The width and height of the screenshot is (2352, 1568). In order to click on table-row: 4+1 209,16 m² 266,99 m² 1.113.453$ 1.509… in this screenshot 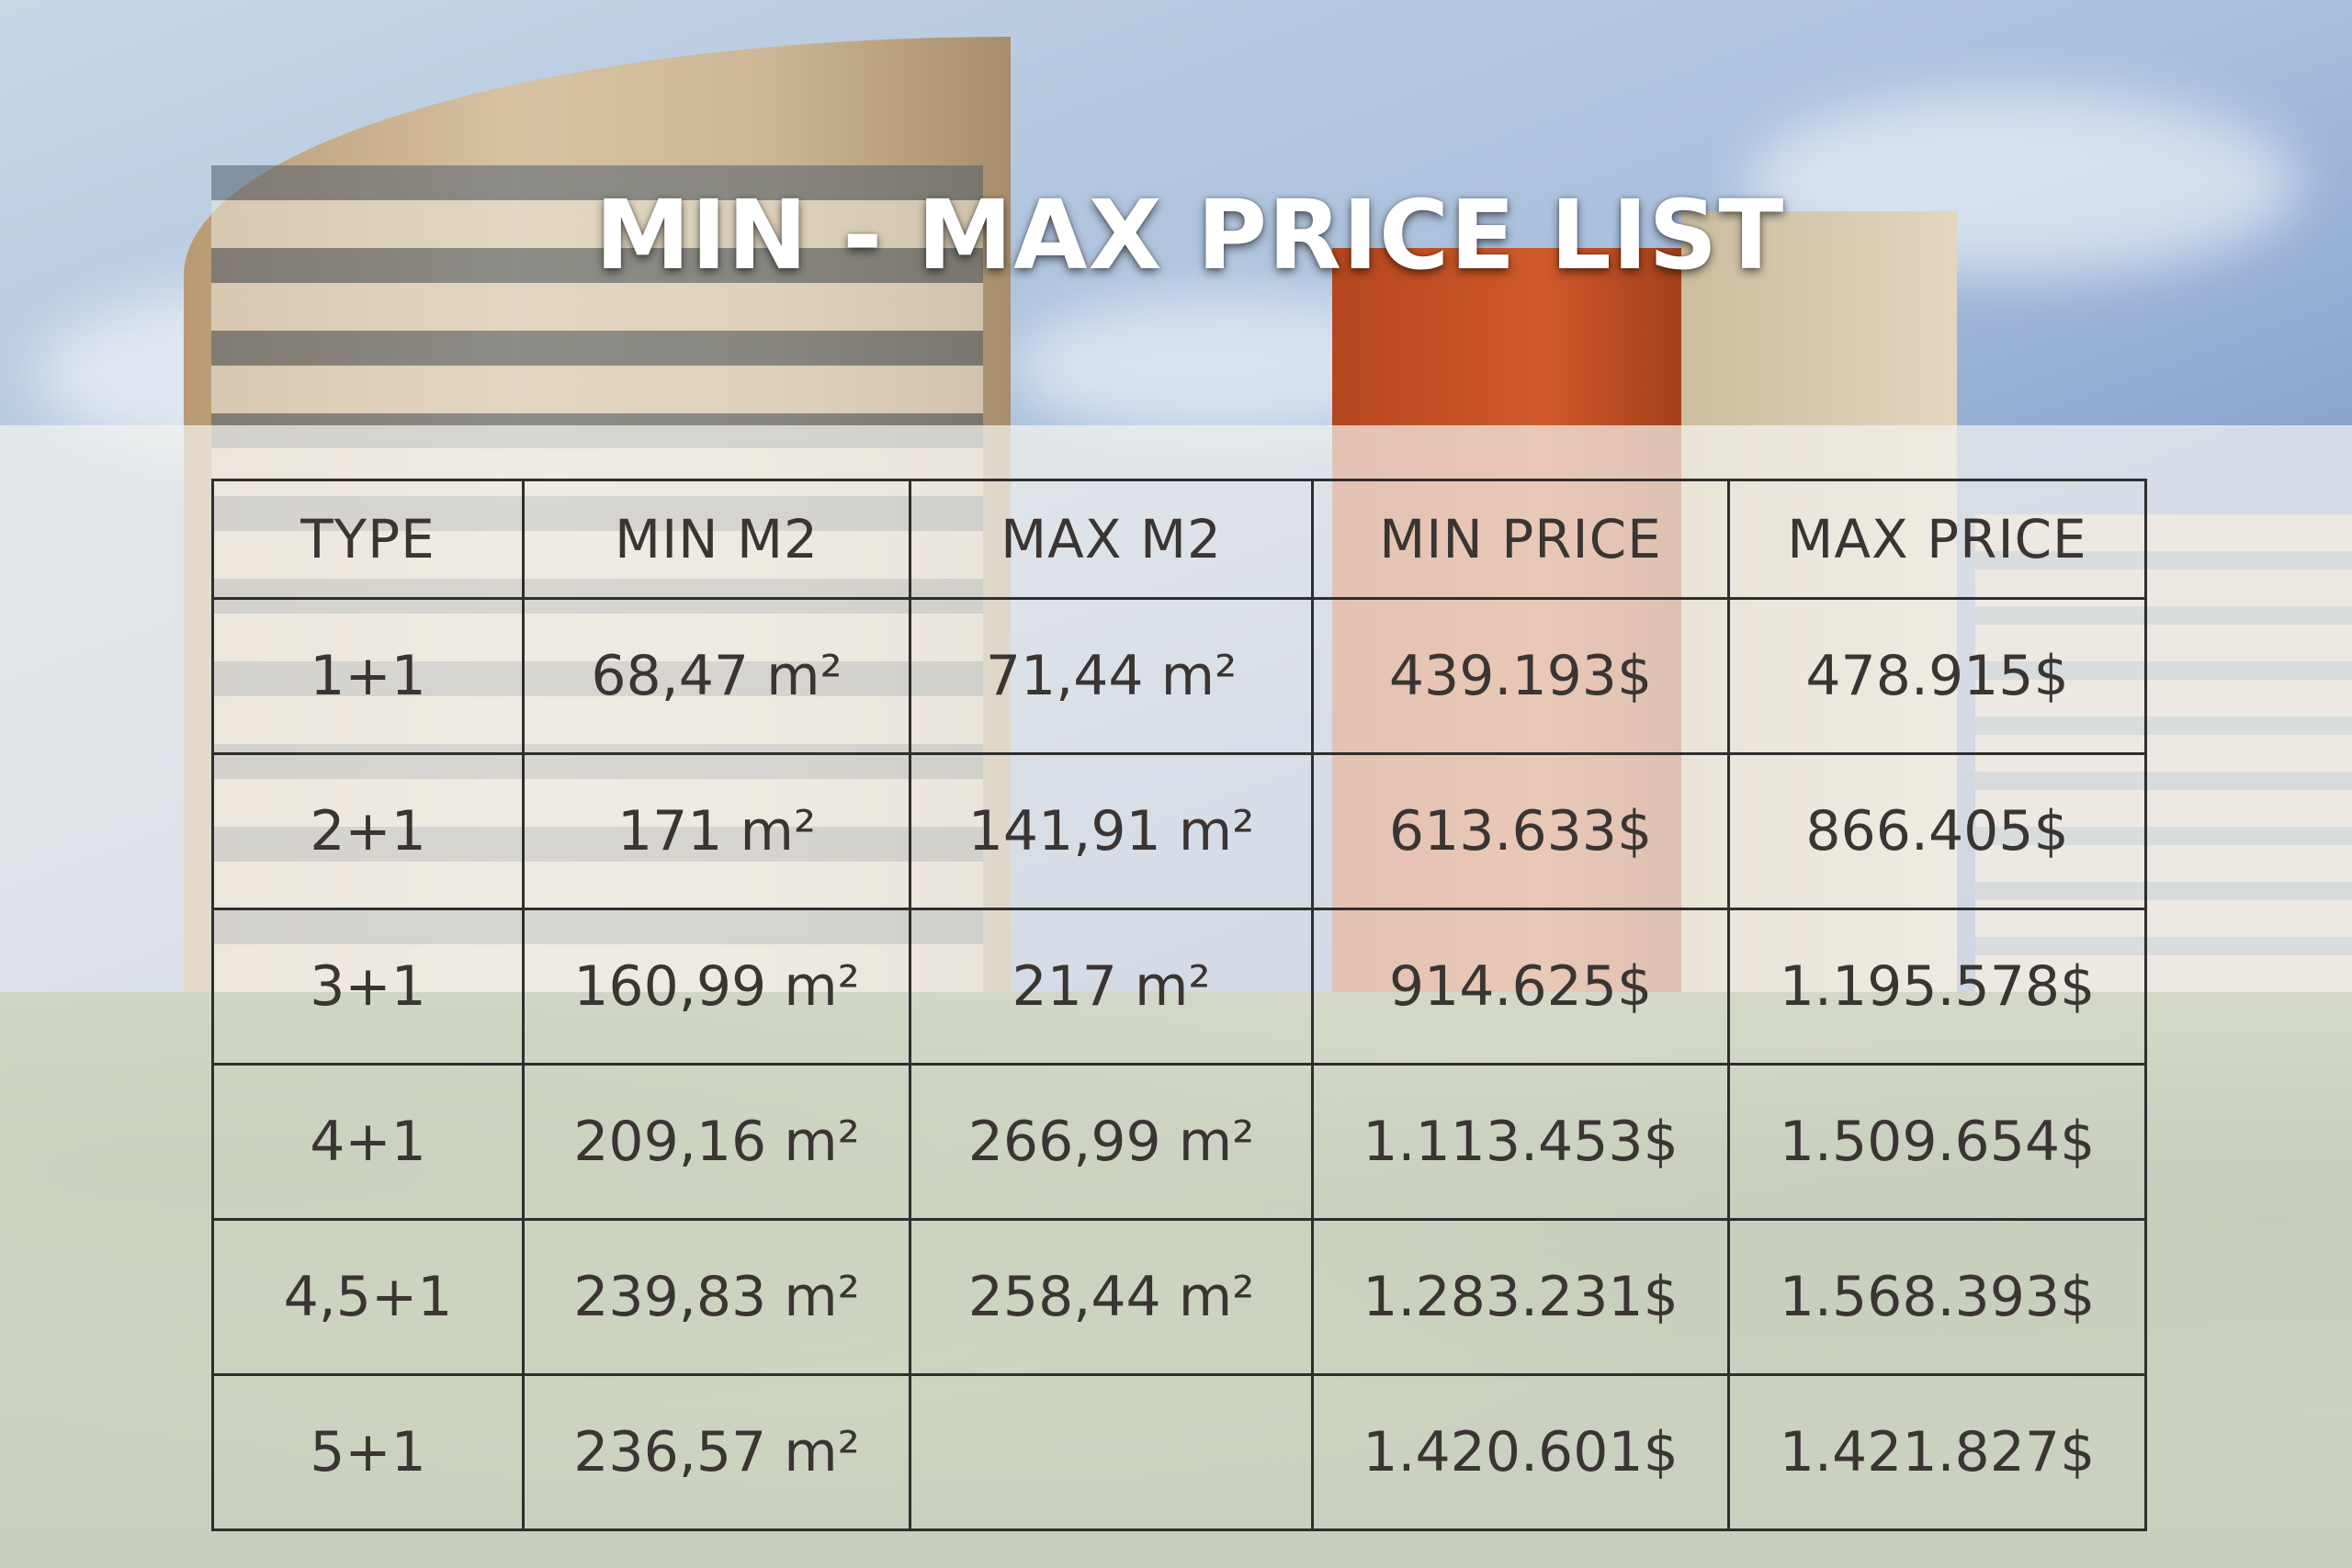, I will do `click(1179, 1142)`.